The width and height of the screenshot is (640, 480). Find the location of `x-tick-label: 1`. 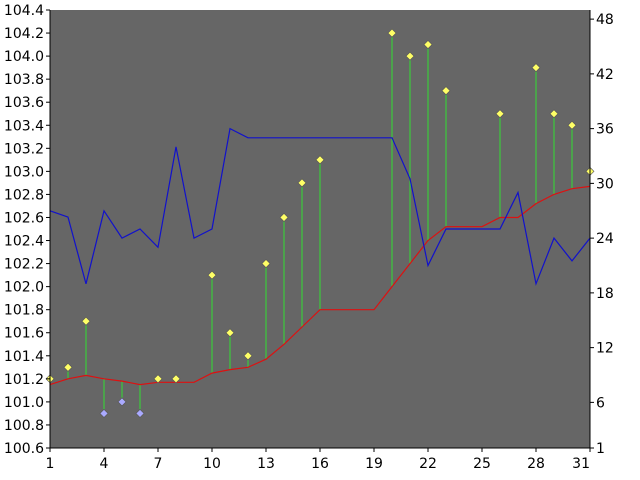

x-tick-label: 1 is located at coordinates (50, 464).